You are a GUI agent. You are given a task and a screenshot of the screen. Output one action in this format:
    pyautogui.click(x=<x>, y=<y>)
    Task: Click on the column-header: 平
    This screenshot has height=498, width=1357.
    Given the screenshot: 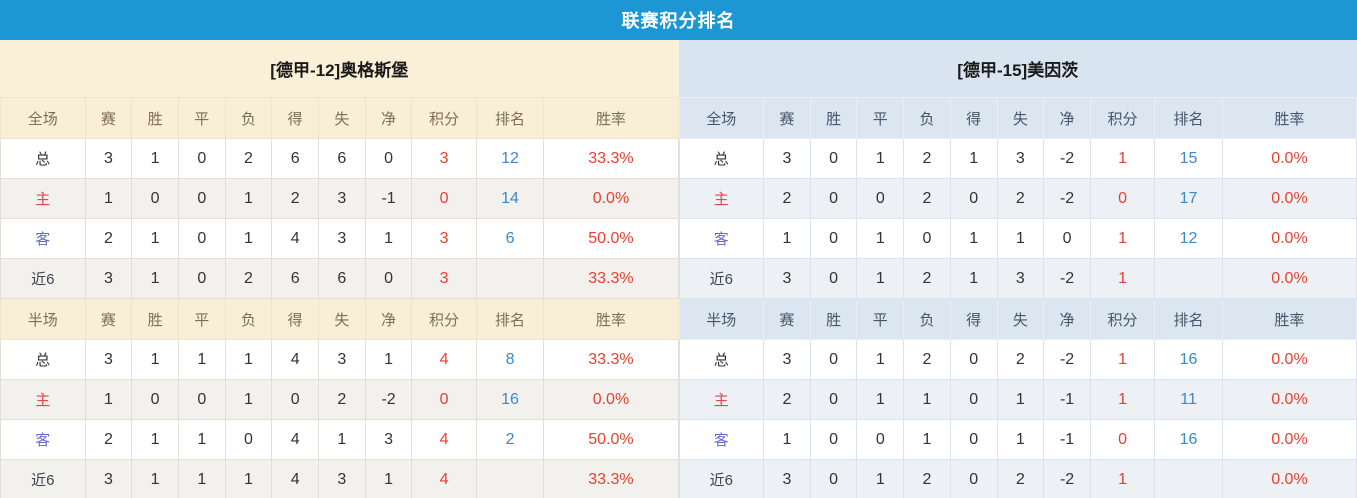 What is the action you would take?
    pyautogui.click(x=201, y=118)
    